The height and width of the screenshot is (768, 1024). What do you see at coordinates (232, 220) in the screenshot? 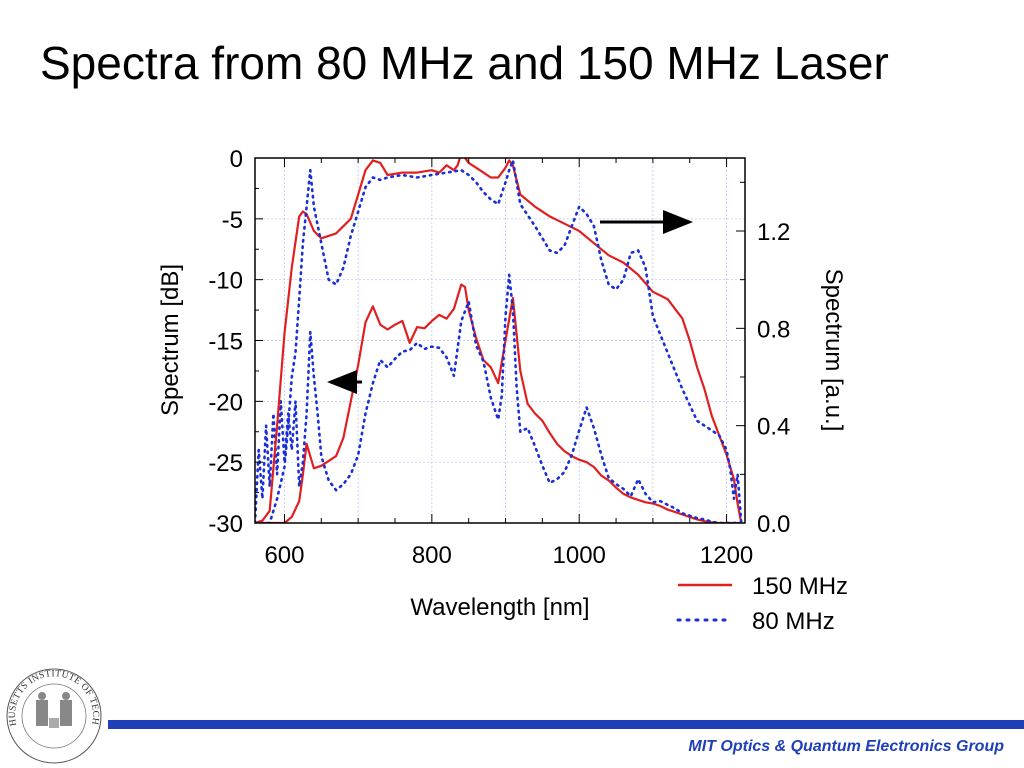
I see `y-left-tick-label: -5` at bounding box center [232, 220].